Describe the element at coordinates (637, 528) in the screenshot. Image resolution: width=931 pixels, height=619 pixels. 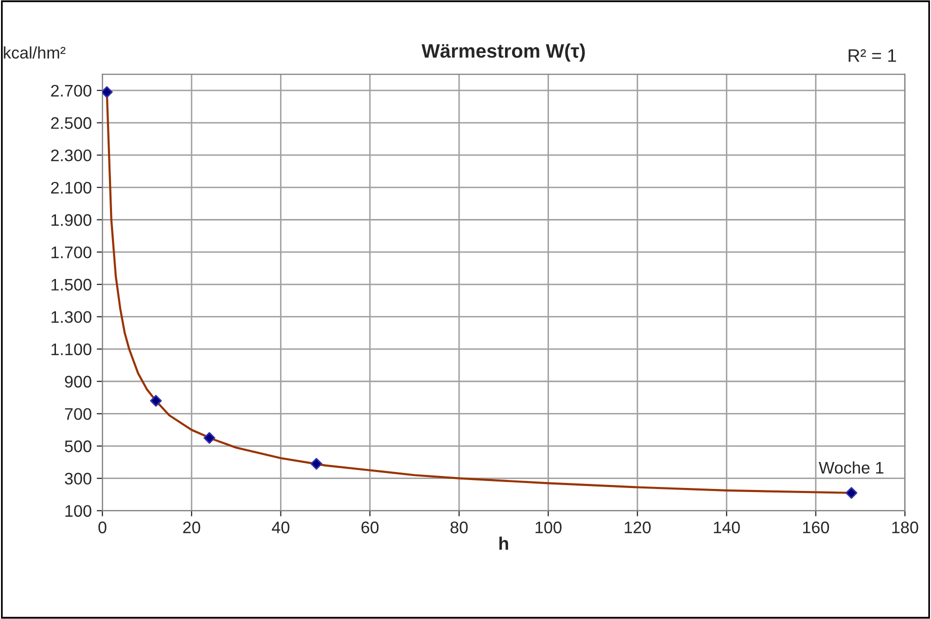
I see `x-tick-label: 120` at that location.